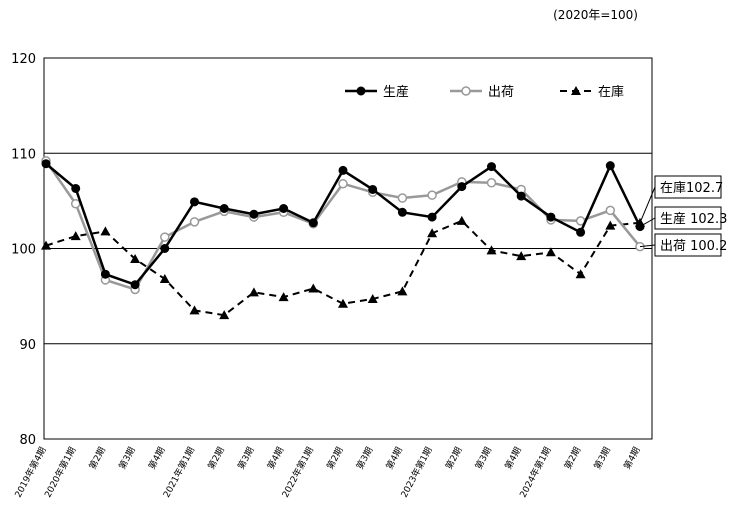  Describe the element at coordinates (27, 440) in the screenshot. I see `y-tick-label: 80` at that location.